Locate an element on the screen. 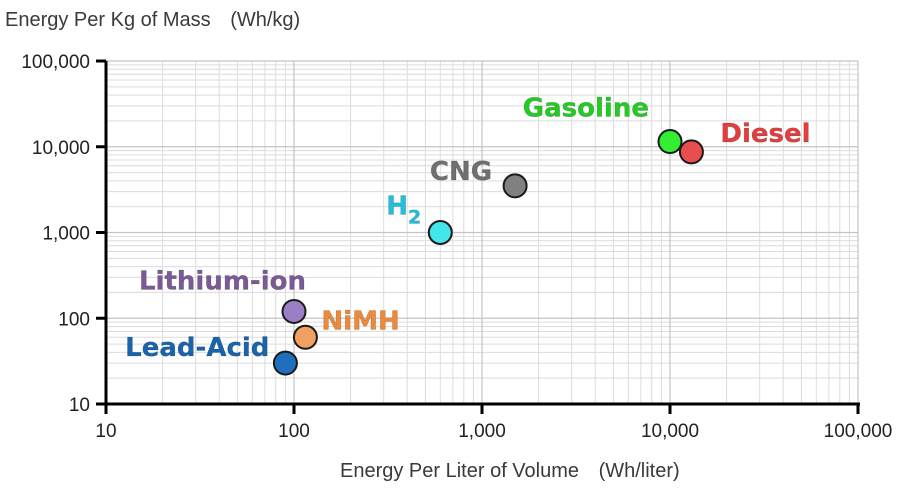 The width and height of the screenshot is (900, 502). label-h2-main: H is located at coordinates (397, 207).